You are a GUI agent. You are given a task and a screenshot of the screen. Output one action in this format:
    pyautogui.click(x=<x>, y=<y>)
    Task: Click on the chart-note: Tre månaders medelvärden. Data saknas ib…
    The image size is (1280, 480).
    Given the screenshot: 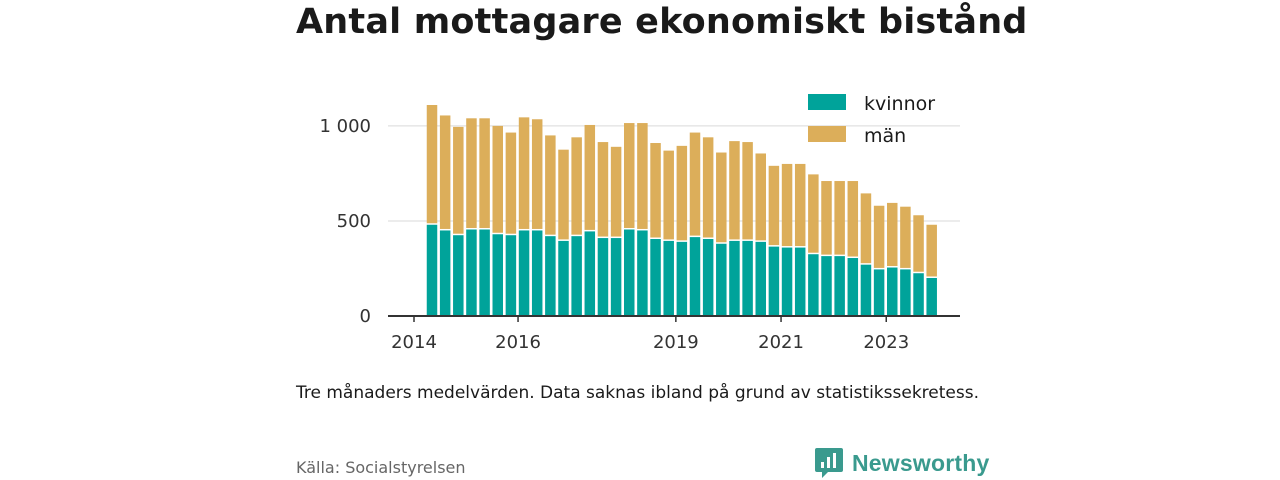 What is the action you would take?
    pyautogui.click(x=637, y=393)
    